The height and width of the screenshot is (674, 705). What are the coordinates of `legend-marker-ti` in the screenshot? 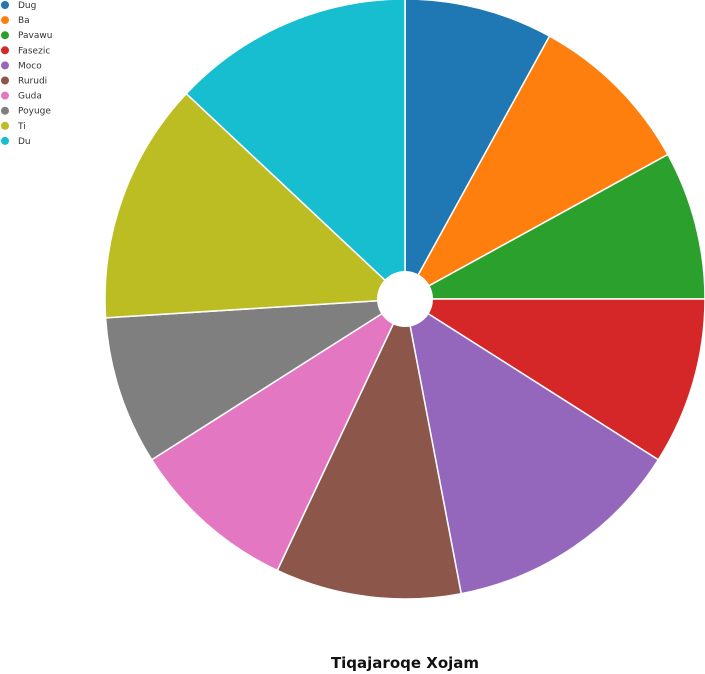 It's located at (5, 125).